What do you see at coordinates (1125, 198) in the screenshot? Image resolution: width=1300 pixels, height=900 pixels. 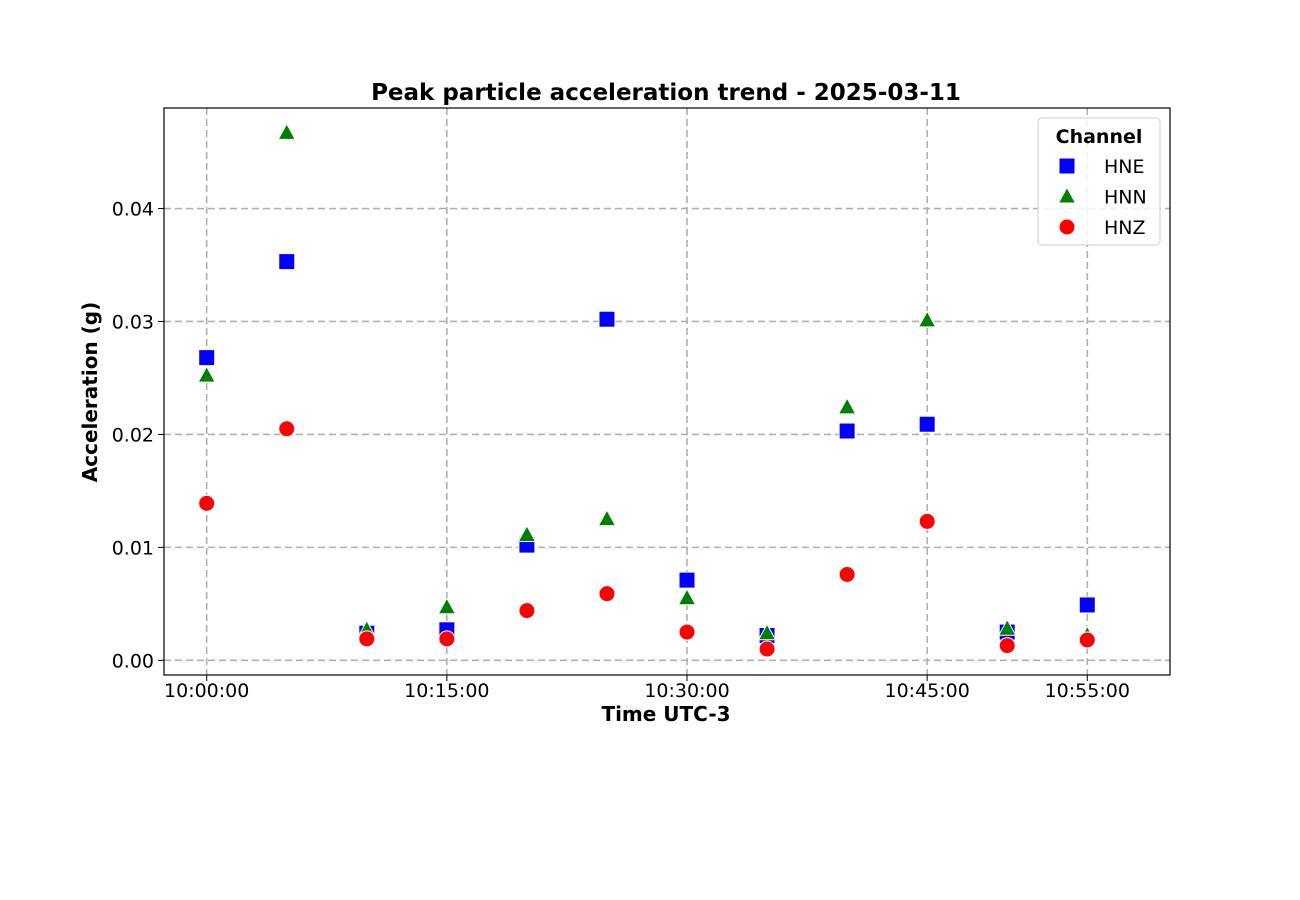 I see `legend-label: HNN` at bounding box center [1125, 198].